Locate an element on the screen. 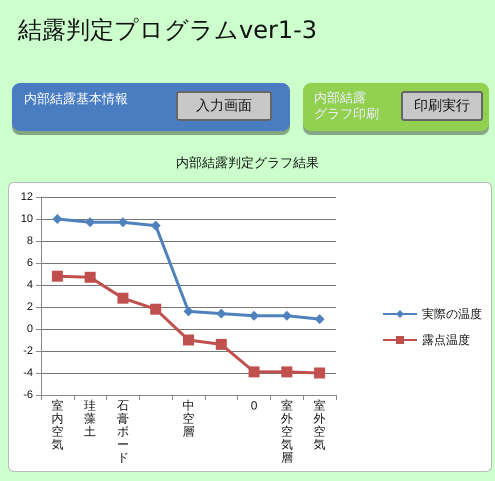 Image resolution: width=495 pixels, height=481 pixels. x-tick-label: 室内空気 is located at coordinates (57, 425).